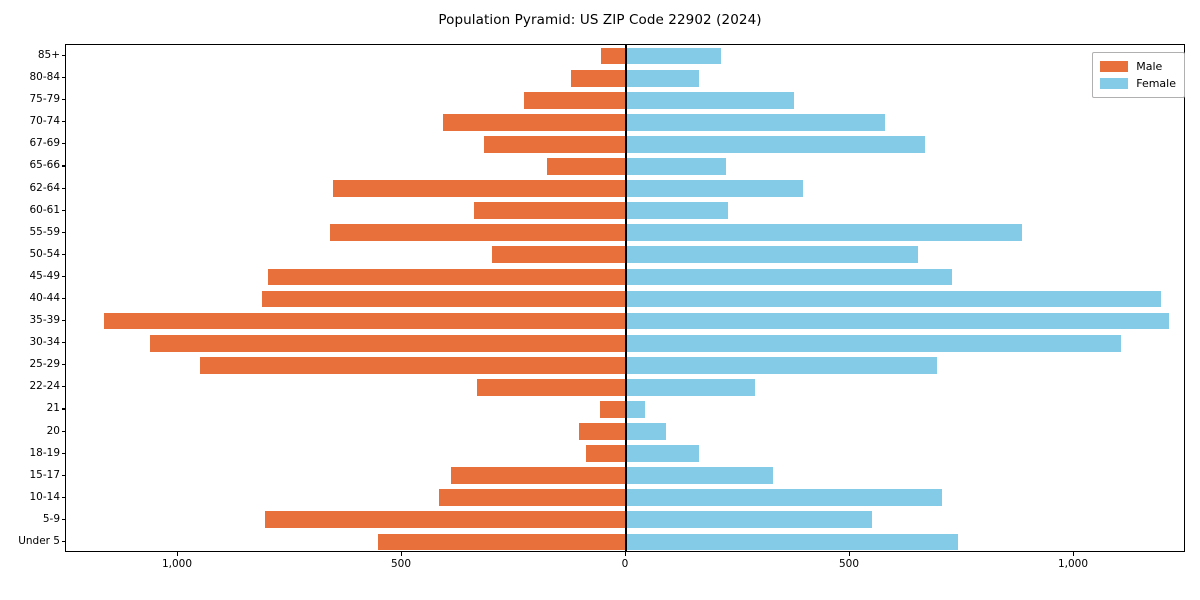 The width and height of the screenshot is (1200, 600). What do you see at coordinates (44, 99) in the screenshot?
I see `y-axis-tick-label: 75-79` at bounding box center [44, 99].